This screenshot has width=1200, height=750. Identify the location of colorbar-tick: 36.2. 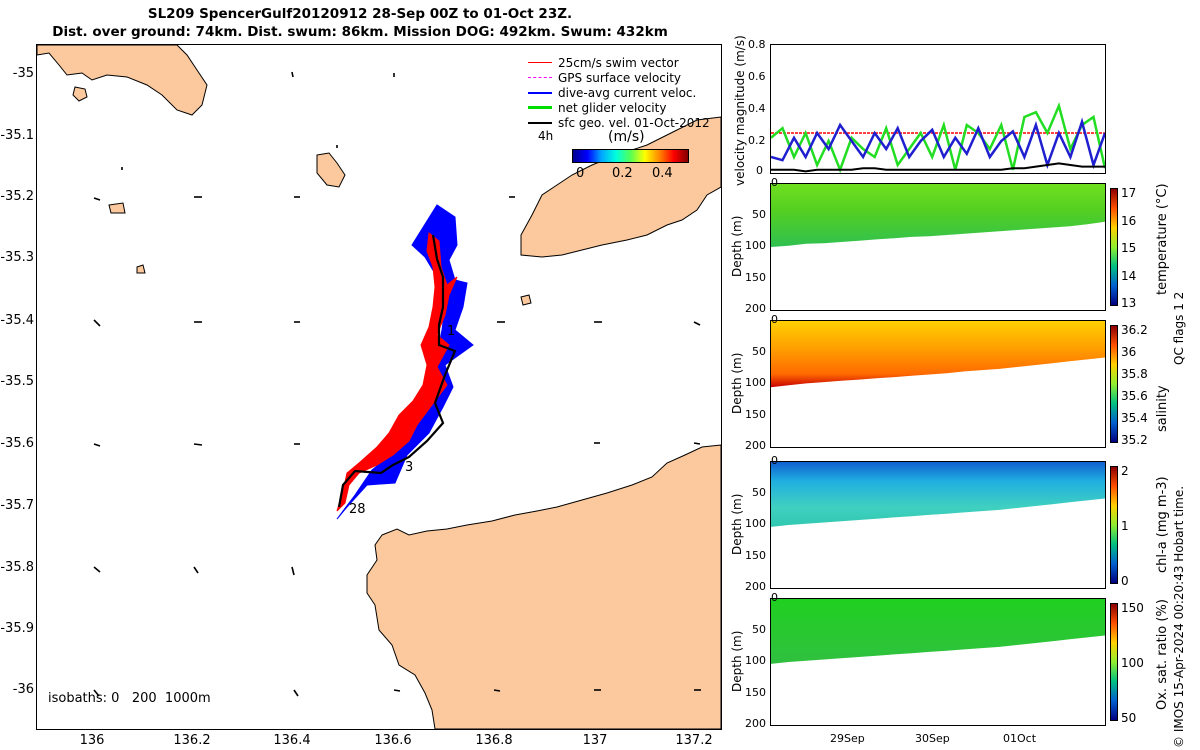
(1134, 330).